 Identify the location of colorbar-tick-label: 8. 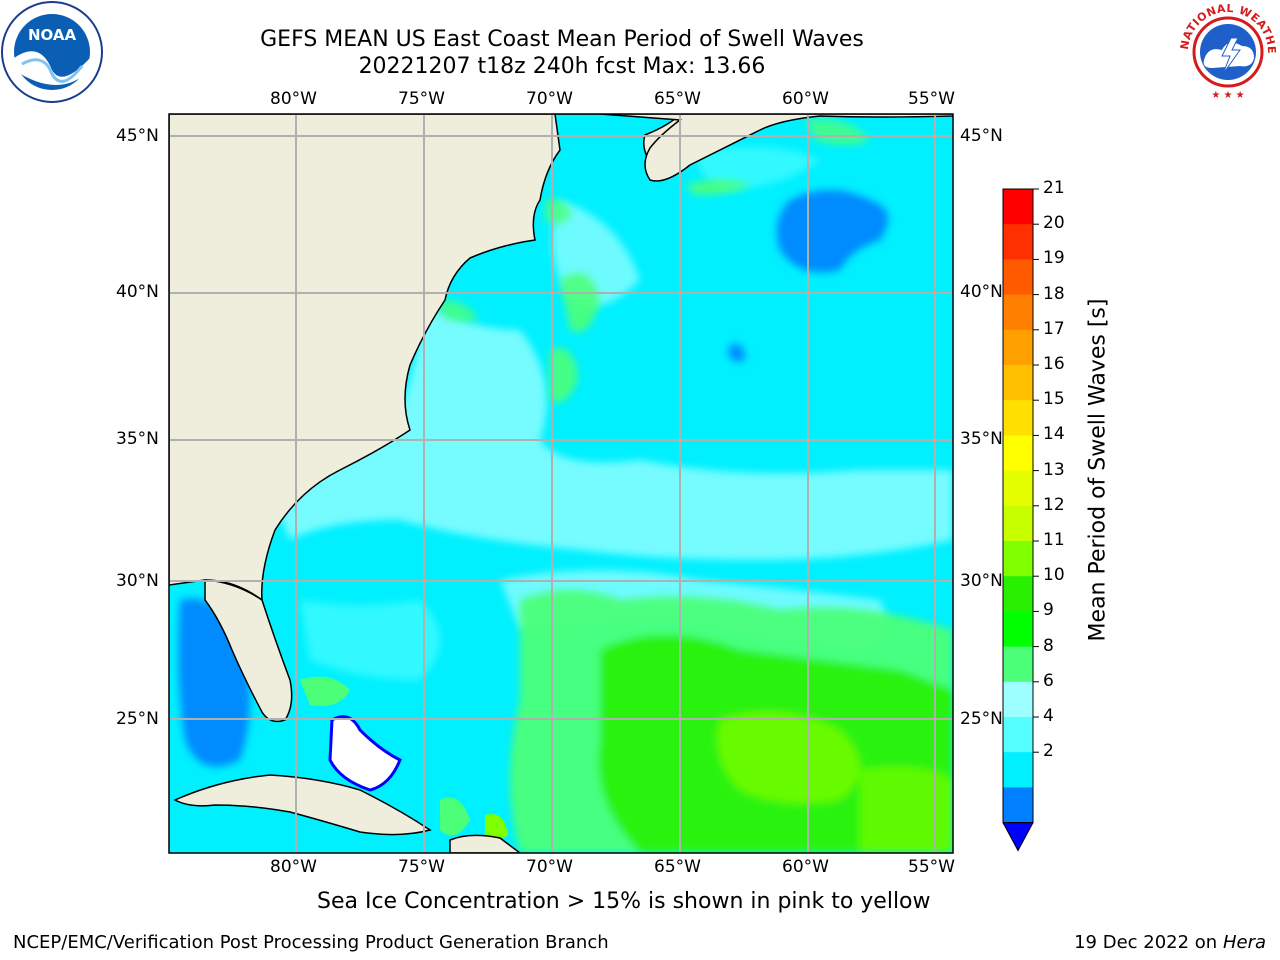
(1048, 645).